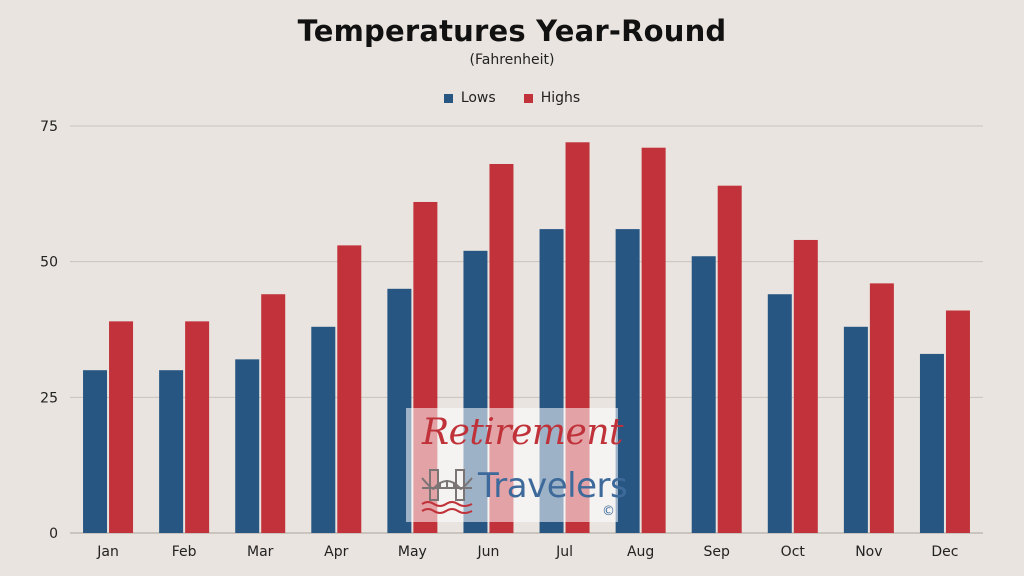 The width and height of the screenshot is (1024, 576). Describe the element at coordinates (197, 427) in the screenshot. I see `bar-highs-feb` at that location.